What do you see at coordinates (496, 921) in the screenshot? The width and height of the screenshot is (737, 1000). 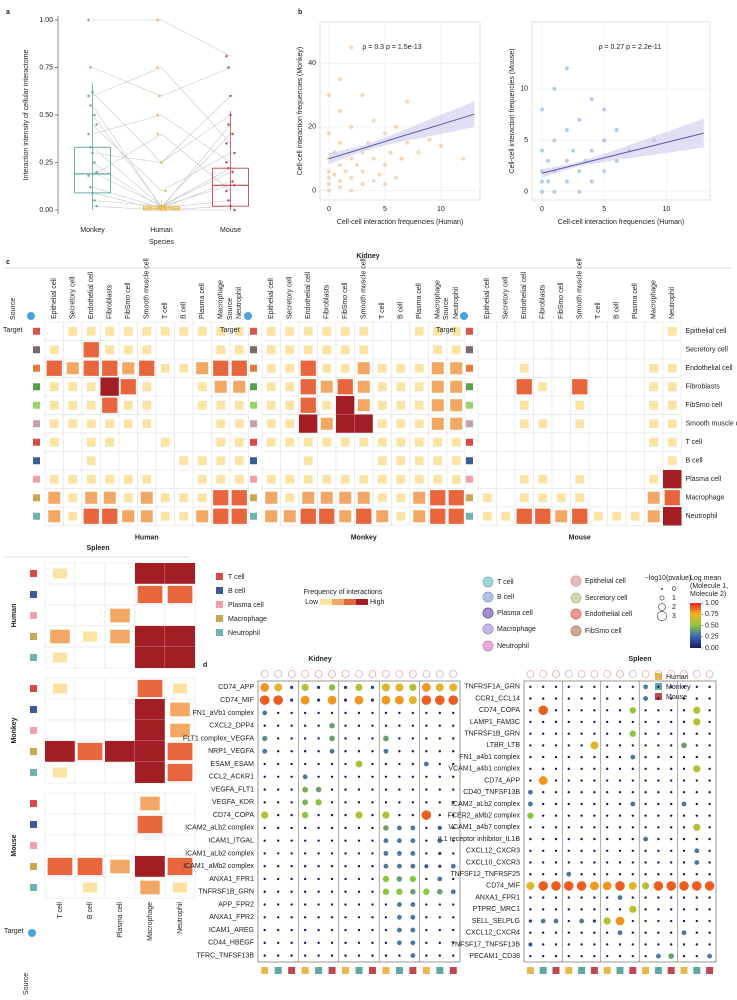 I see `row-label: SELL_SELPLG` at bounding box center [496, 921].